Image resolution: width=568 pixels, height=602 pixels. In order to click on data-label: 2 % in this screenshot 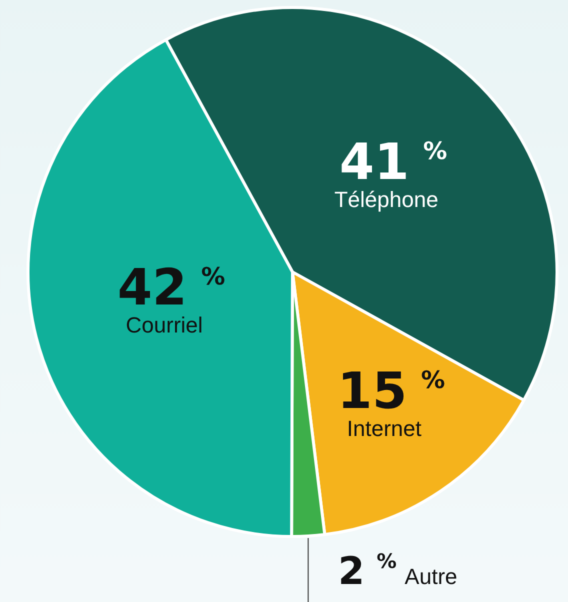, I will do `click(367, 571)`.